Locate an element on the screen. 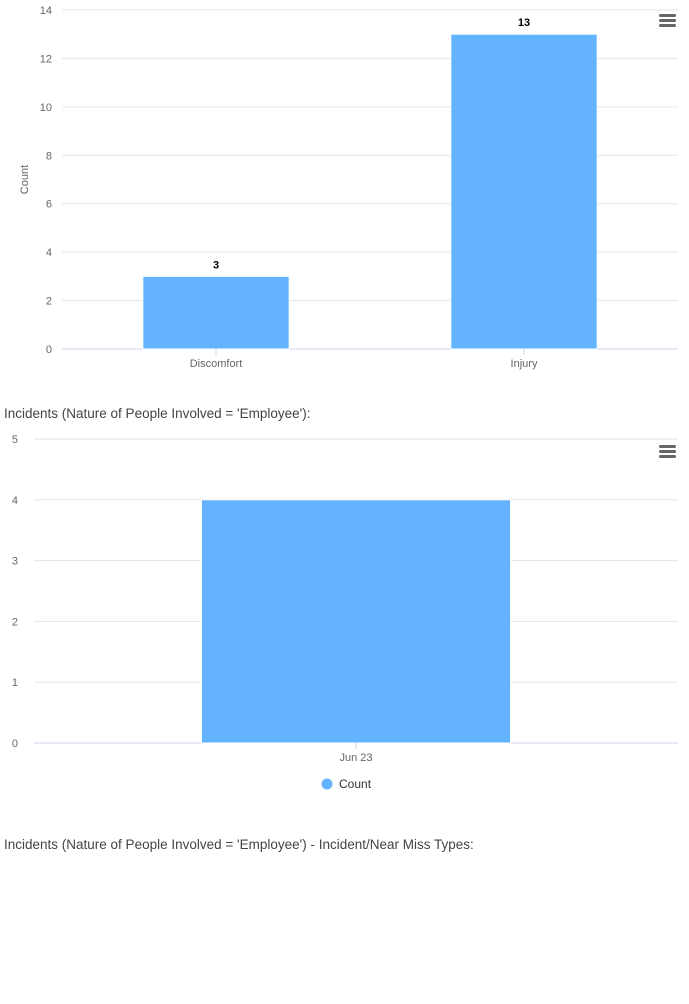  x-tick-label: Injury is located at coordinates (524, 364).